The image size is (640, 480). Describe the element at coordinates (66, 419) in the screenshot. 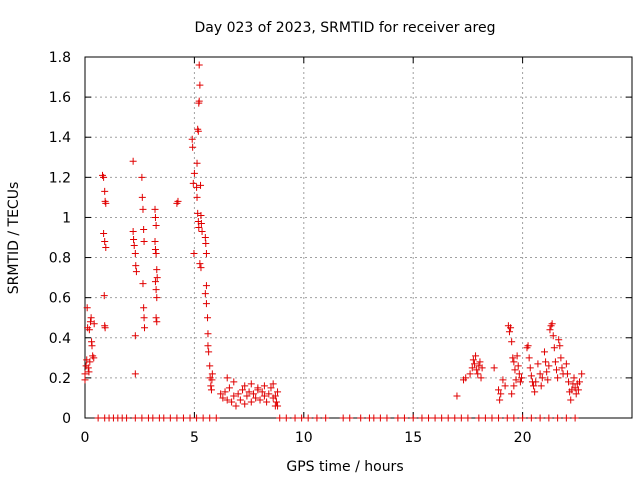

I see `y-tick-label: 0` at that location.